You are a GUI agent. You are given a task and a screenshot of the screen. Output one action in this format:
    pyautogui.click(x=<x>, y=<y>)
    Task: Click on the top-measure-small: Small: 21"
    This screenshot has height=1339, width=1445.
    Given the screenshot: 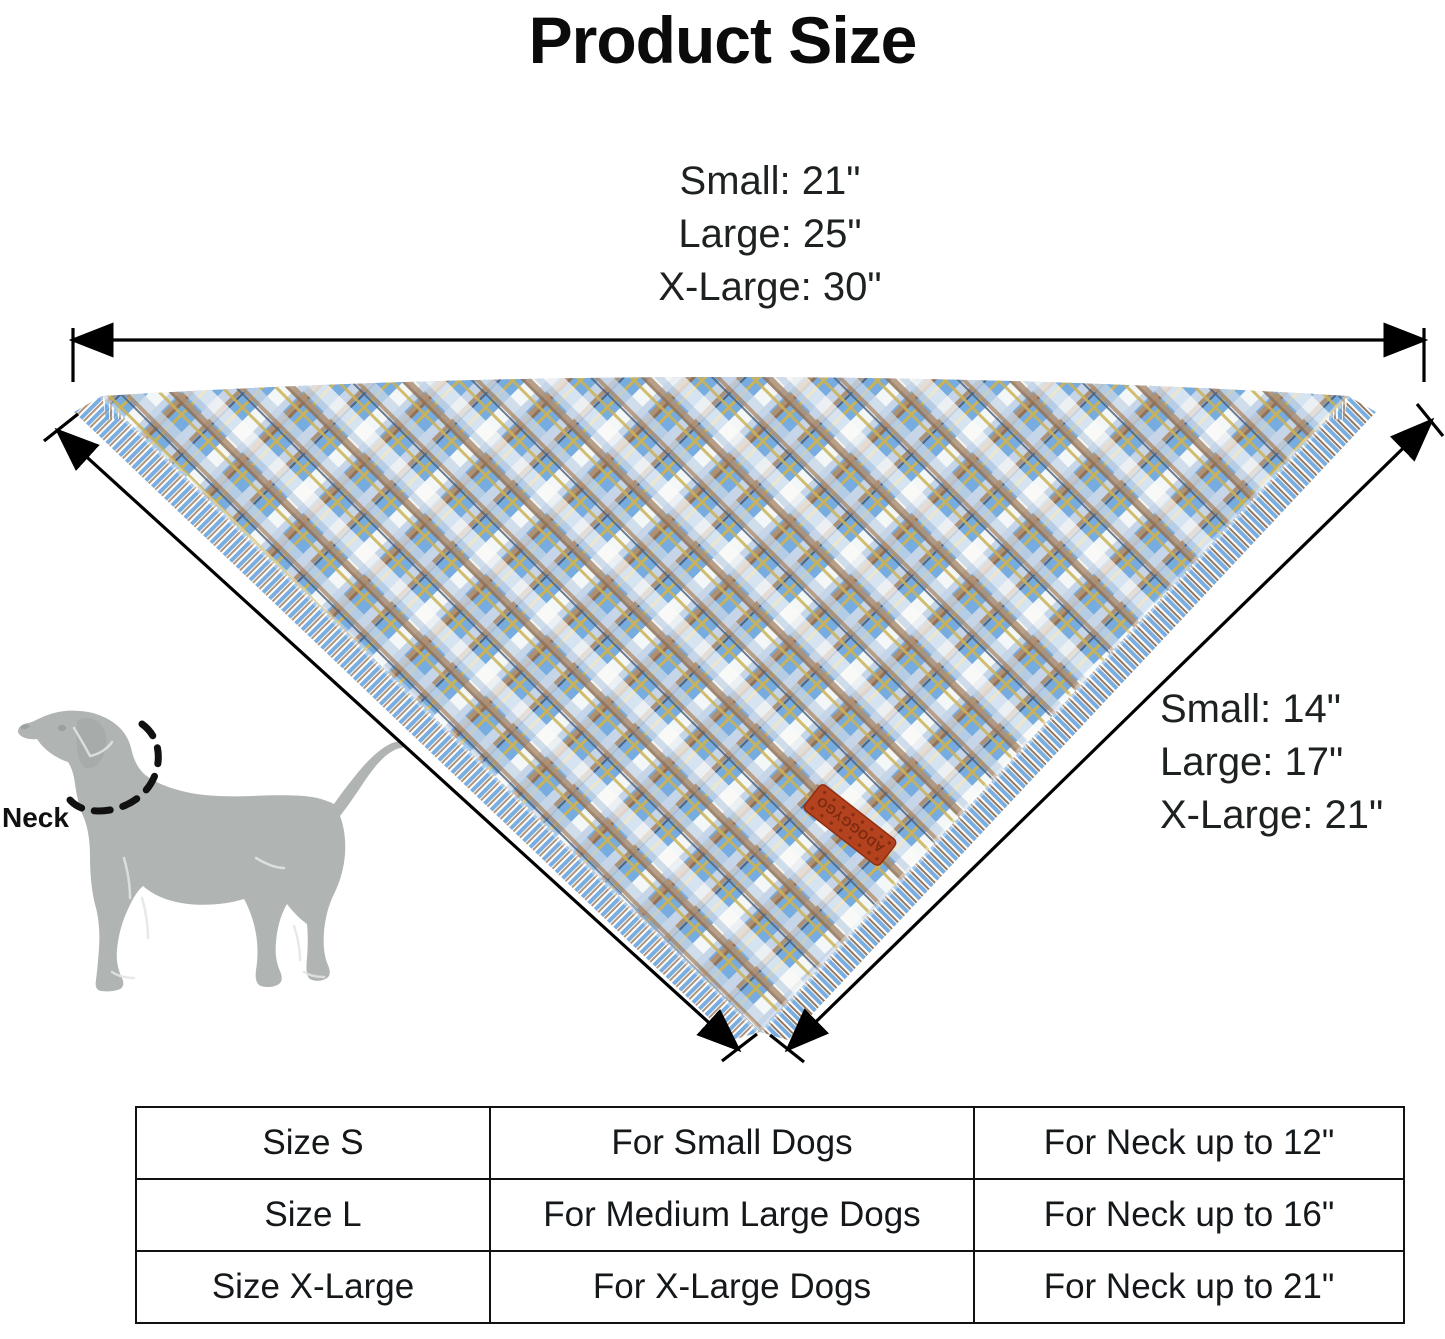 What is the action you would take?
    pyautogui.click(x=770, y=181)
    